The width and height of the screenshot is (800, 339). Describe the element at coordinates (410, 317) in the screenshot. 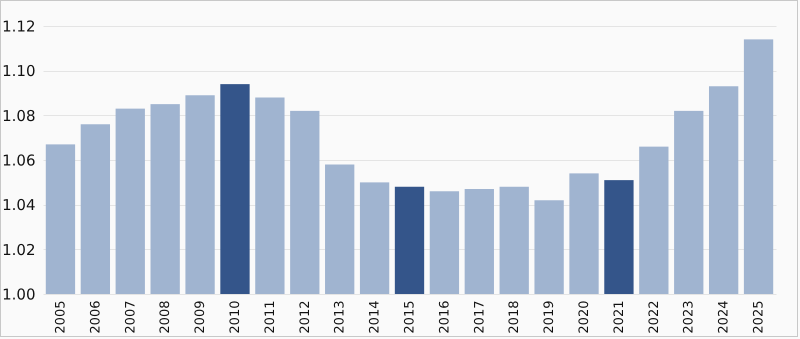

I see `x-tick-label: 2015` at that location.